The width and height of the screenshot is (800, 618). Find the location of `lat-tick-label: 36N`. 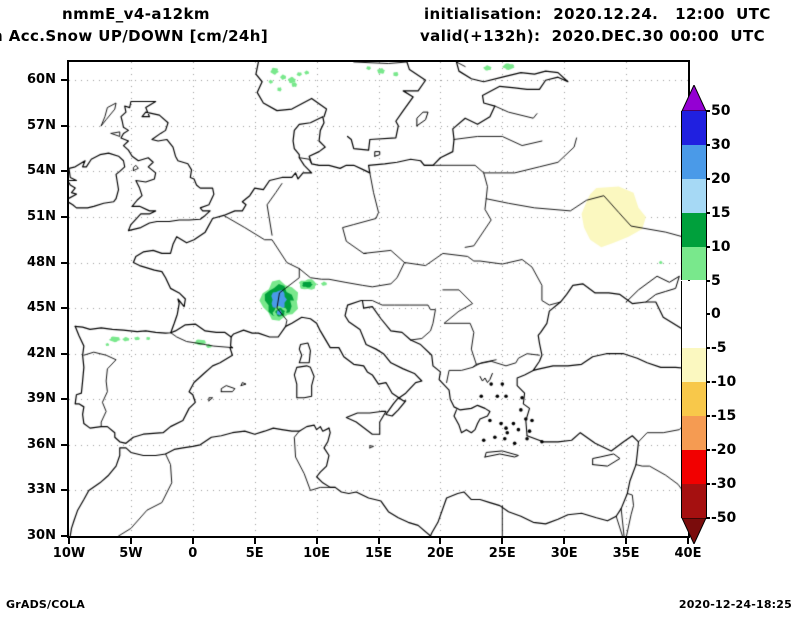

lat-tick-label: 36N is located at coordinates (41, 444).